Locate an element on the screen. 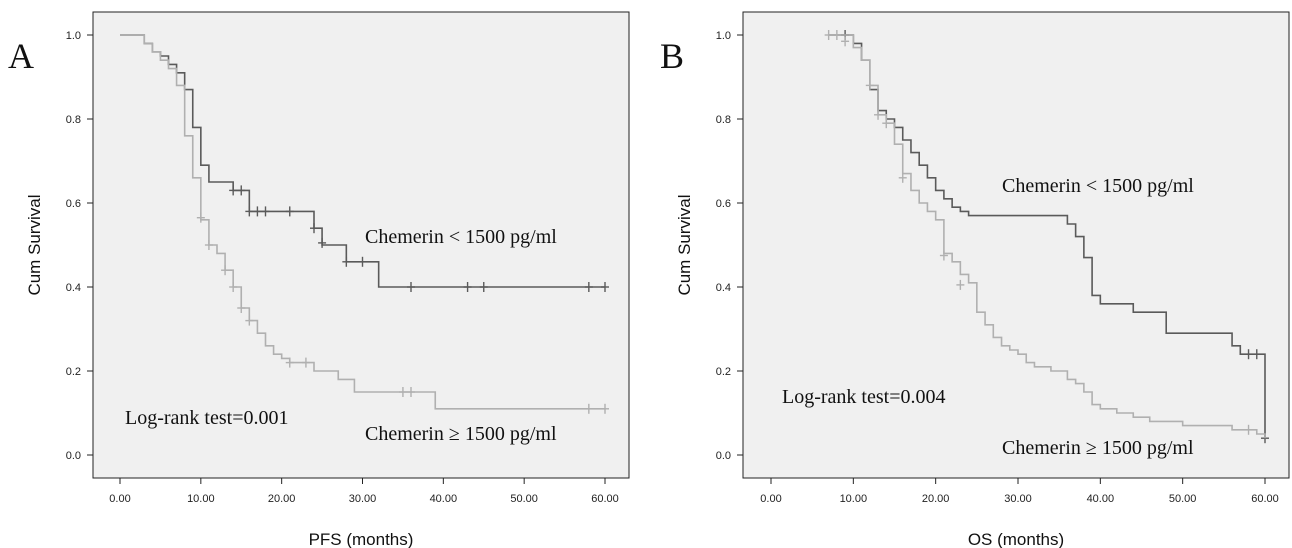  annotation-log-rank: Log-rank test=0.001 is located at coordinates (206, 418).